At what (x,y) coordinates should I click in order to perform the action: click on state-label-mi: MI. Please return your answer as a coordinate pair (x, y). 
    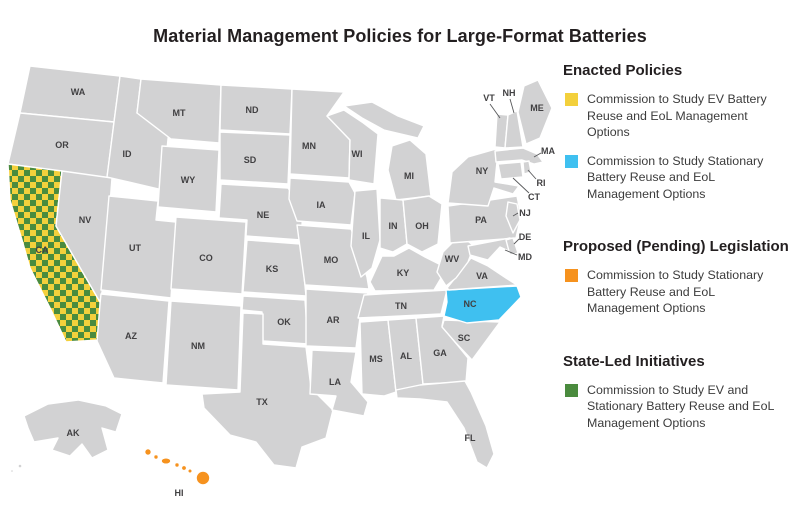
    Looking at the image, I should click on (409, 176).